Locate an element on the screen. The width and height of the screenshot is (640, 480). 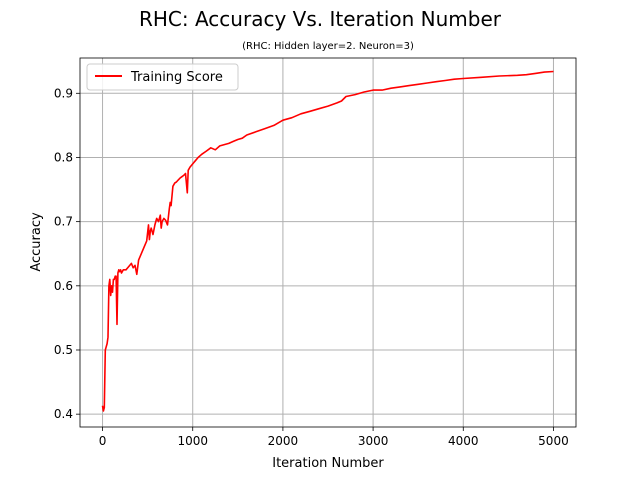
legend-box is located at coordinates (162, 77).